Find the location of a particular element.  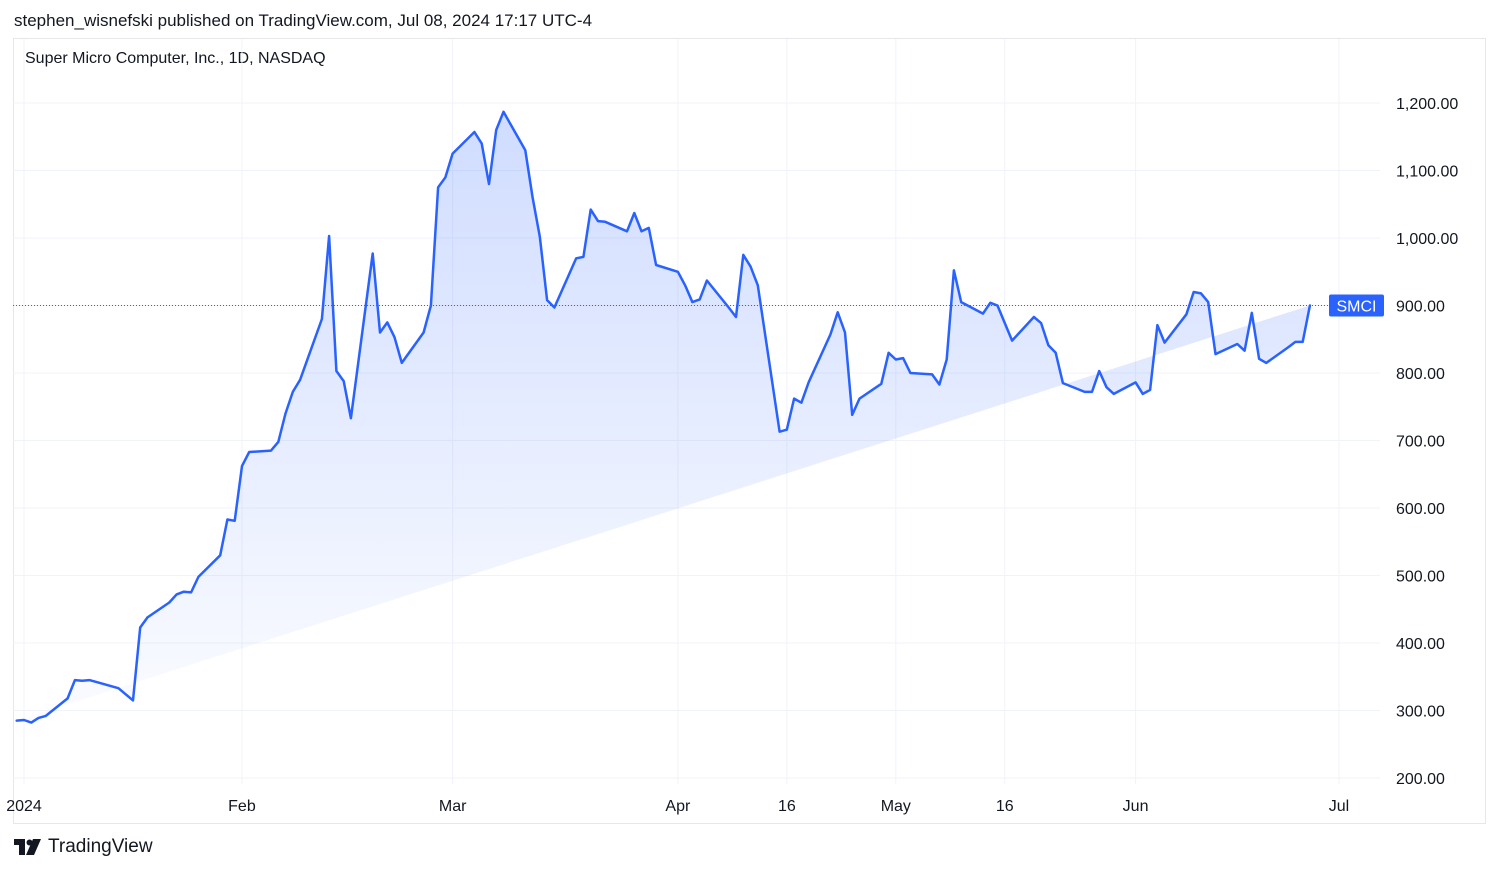

y-tick-label: 400.00 is located at coordinates (1420, 644).